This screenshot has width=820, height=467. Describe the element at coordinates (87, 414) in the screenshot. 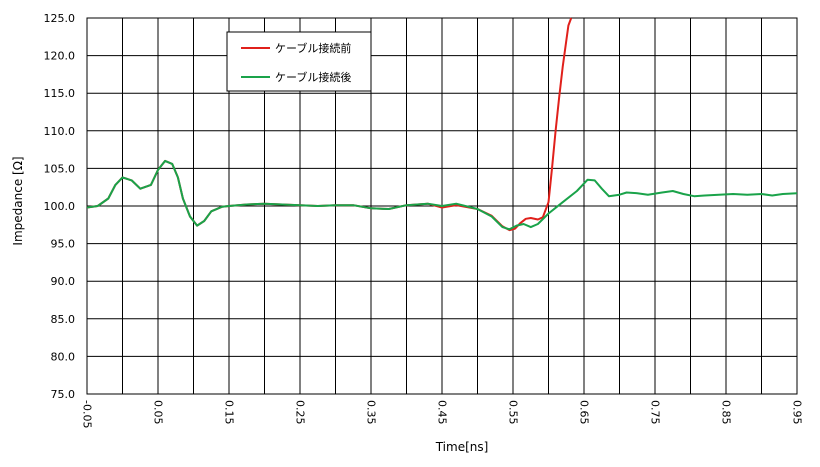

I see `x-tick-label: -0.05` at that location.